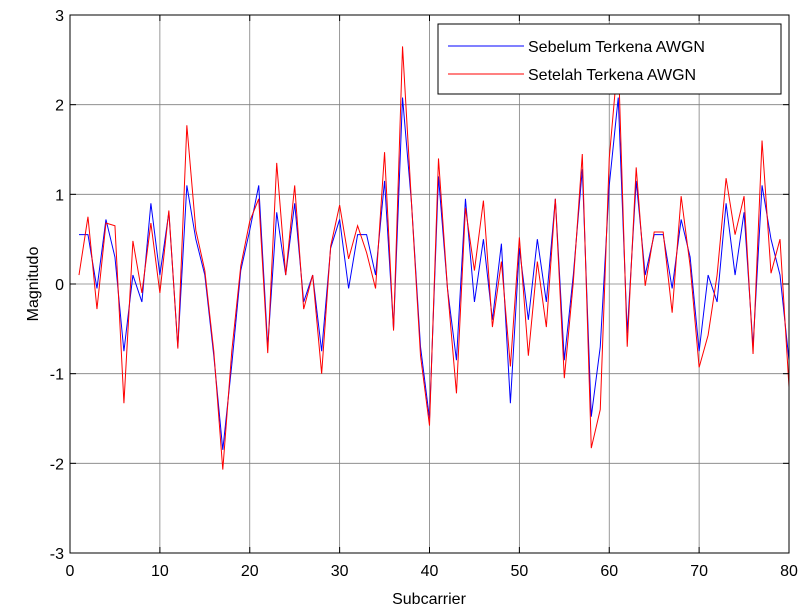  I want to click on x-tick-label: 50, so click(519, 571).